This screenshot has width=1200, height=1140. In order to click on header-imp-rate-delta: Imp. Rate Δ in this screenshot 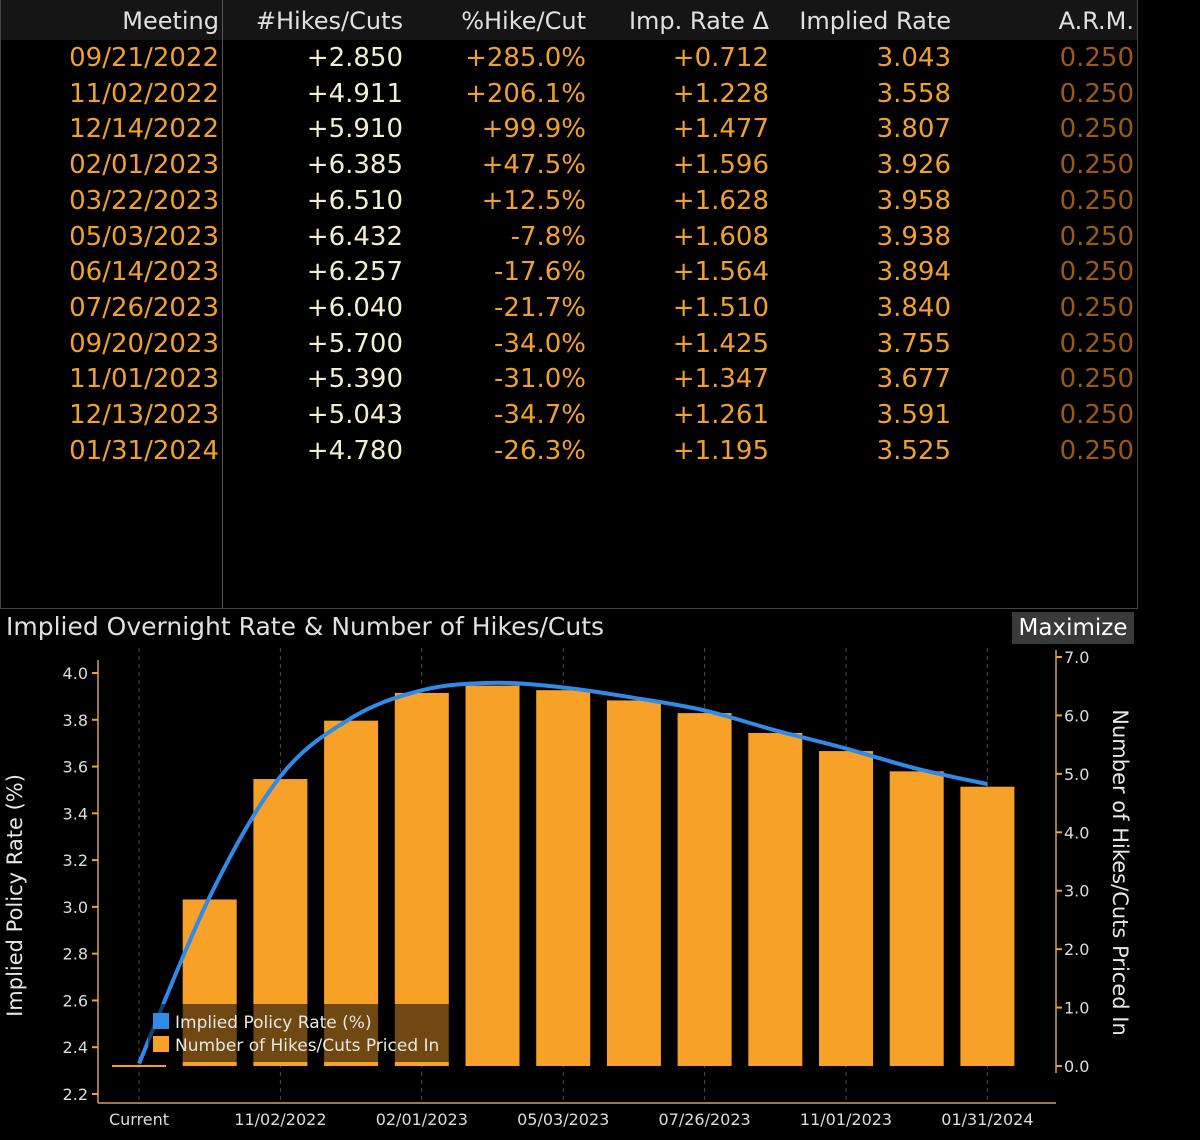, I will do `click(698, 21)`.